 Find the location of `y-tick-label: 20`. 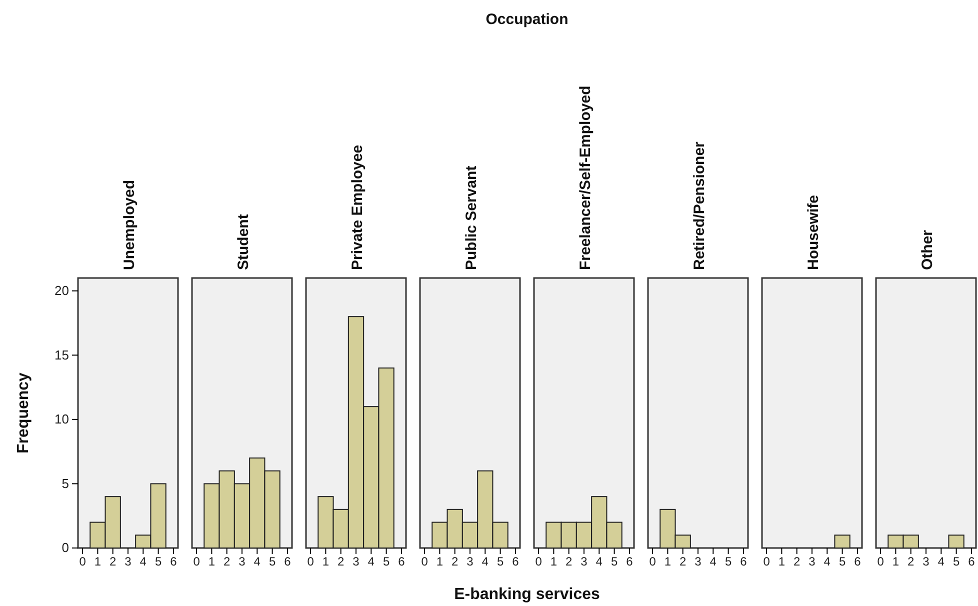

y-tick-label: 20 is located at coordinates (61, 290).